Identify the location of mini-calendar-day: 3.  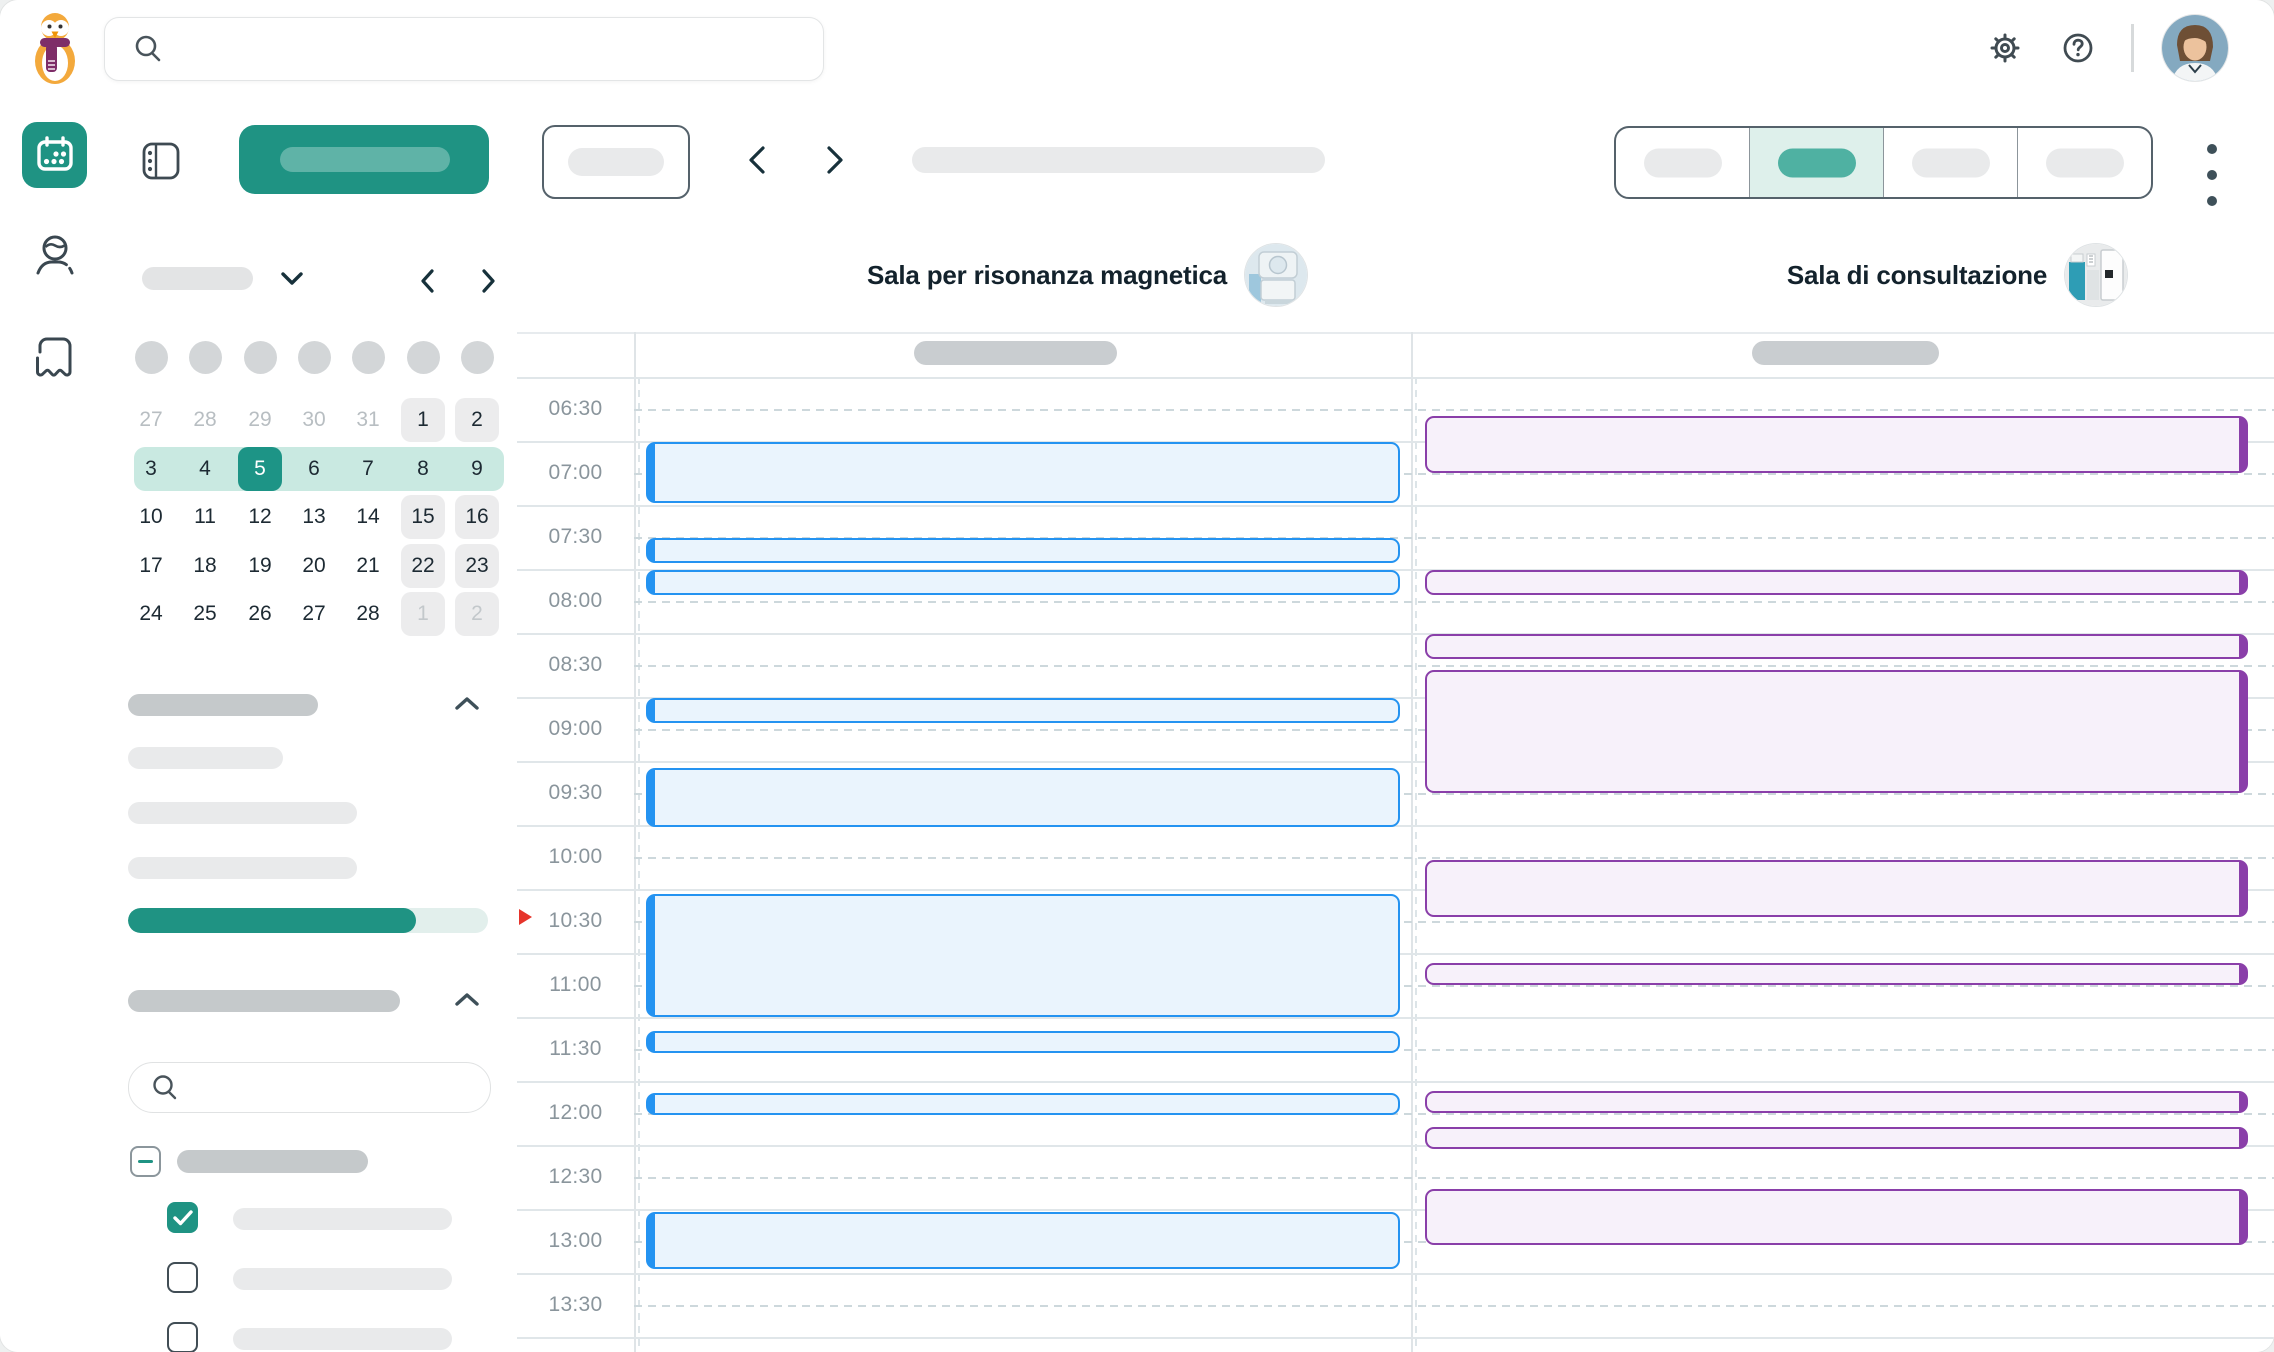
(151, 468).